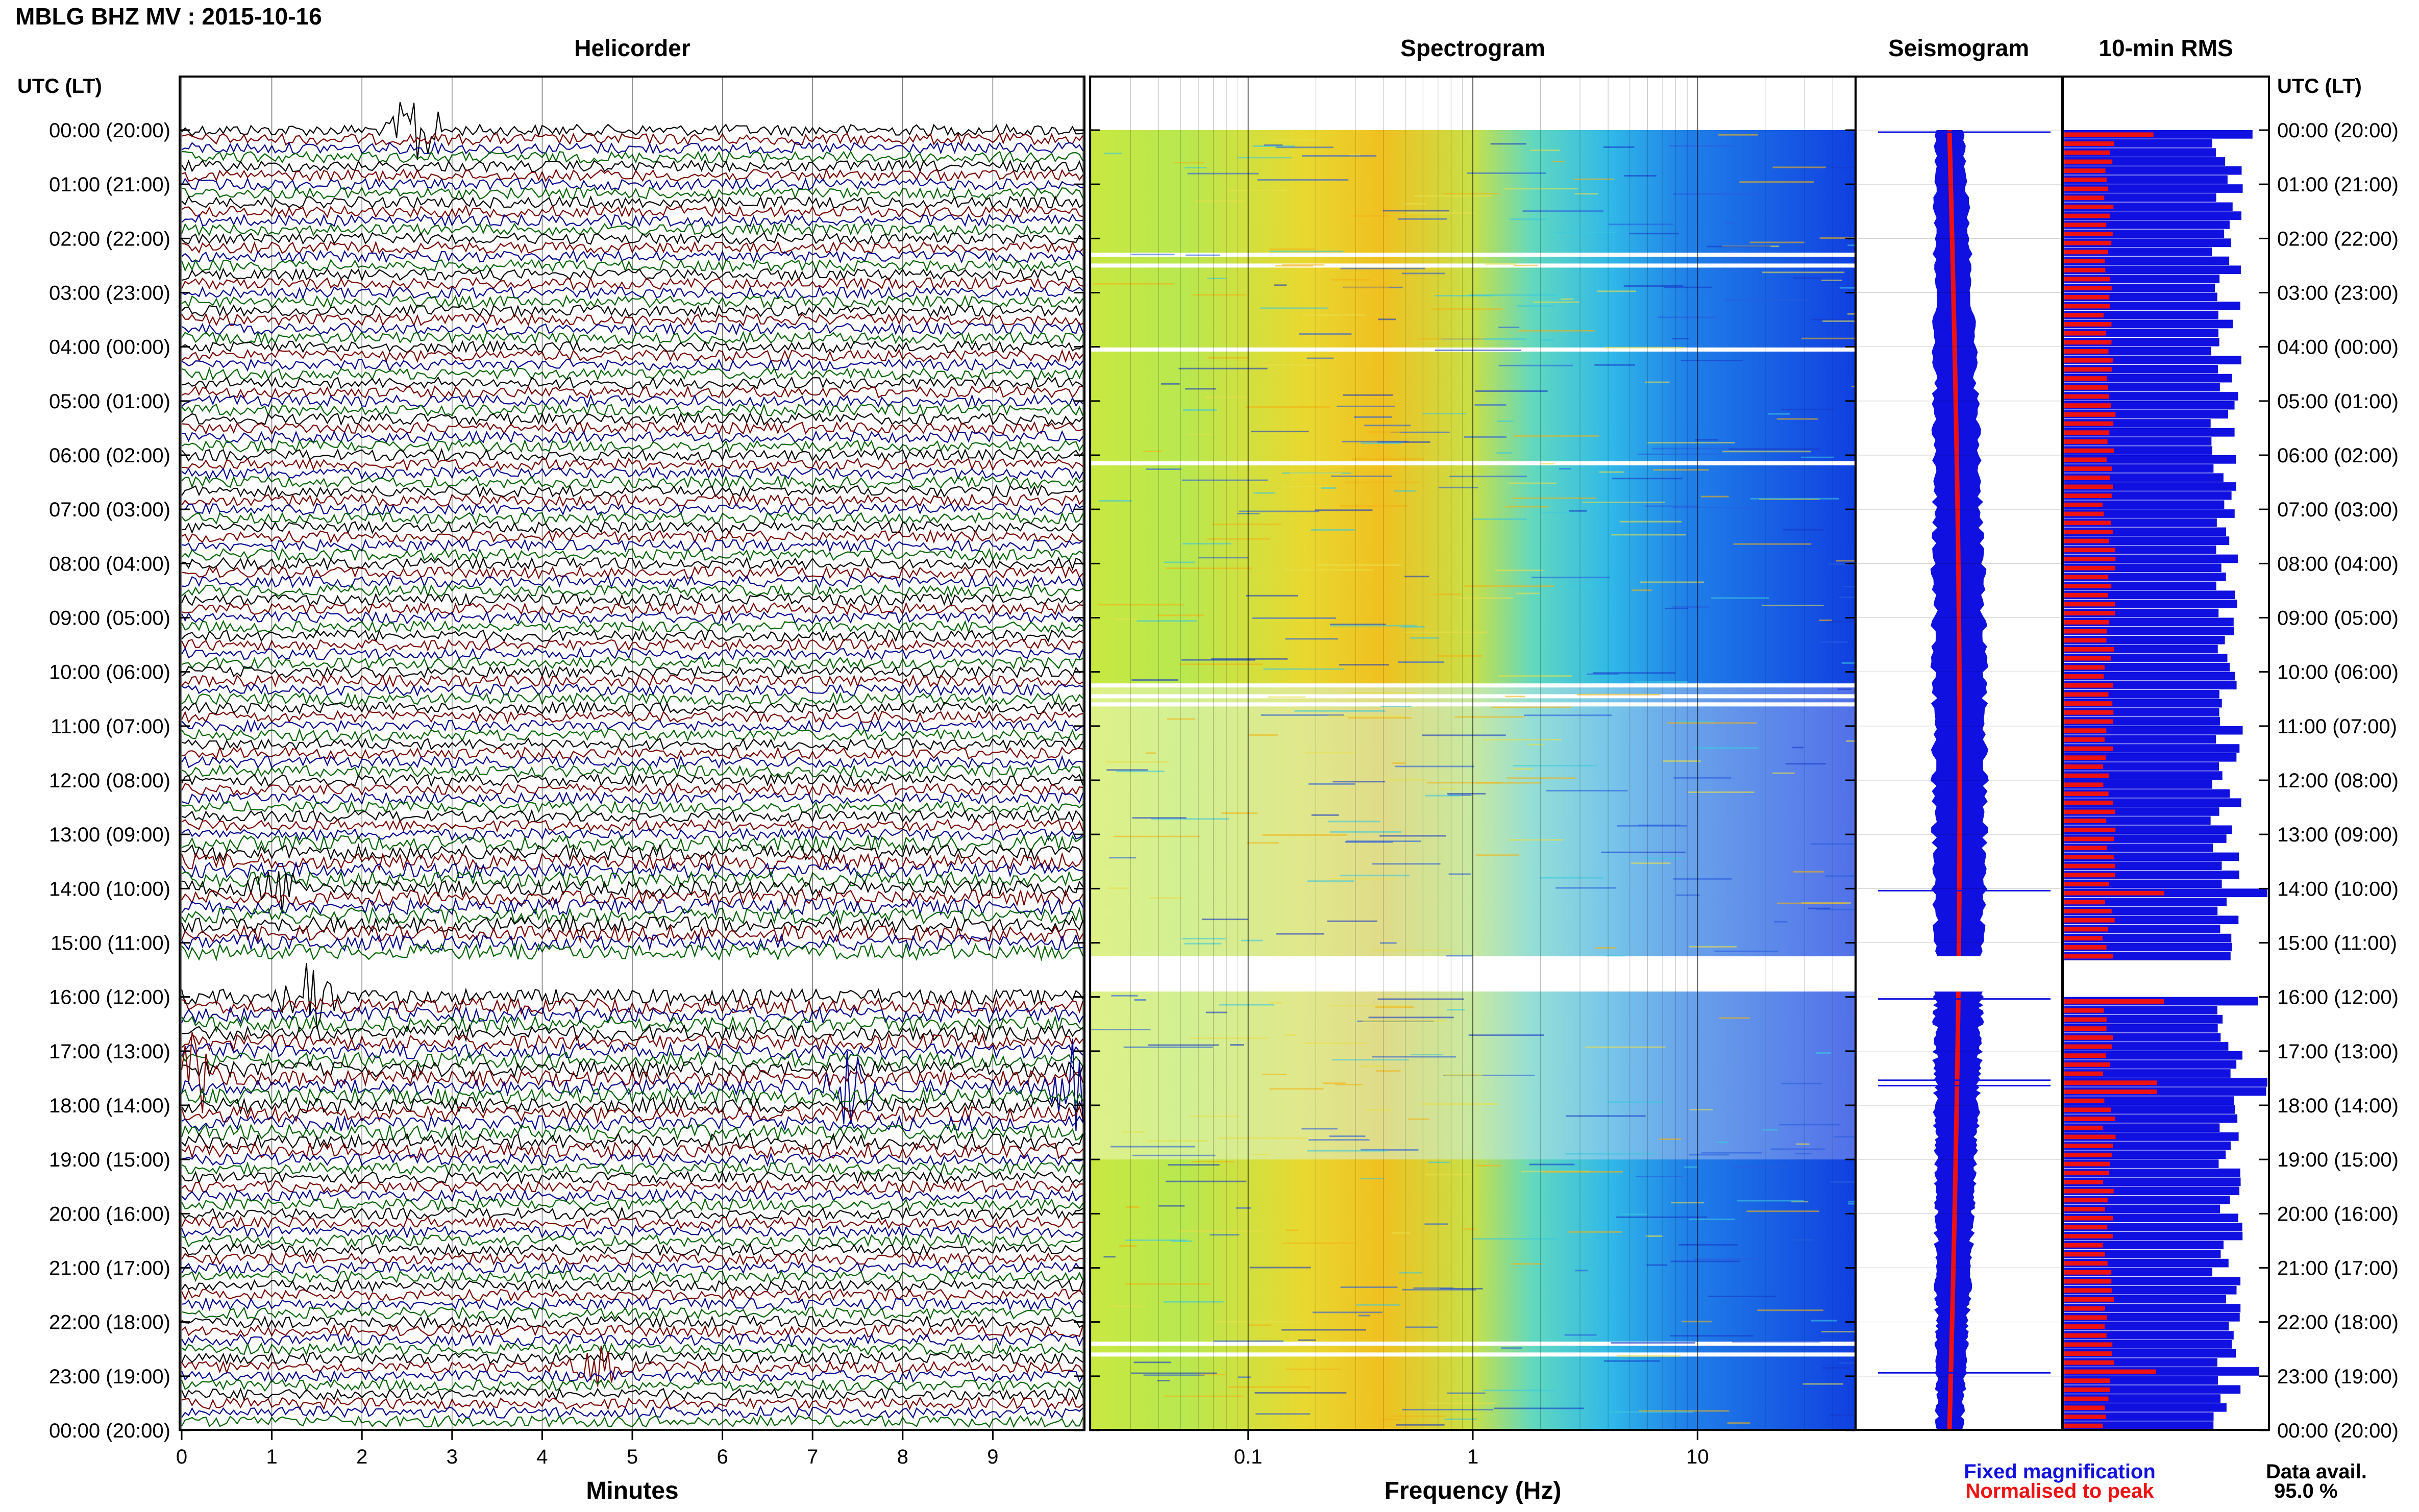 The width and height of the screenshot is (2419, 1512). I want to click on seismogram-fixed-envelope, so click(1958, 1211).